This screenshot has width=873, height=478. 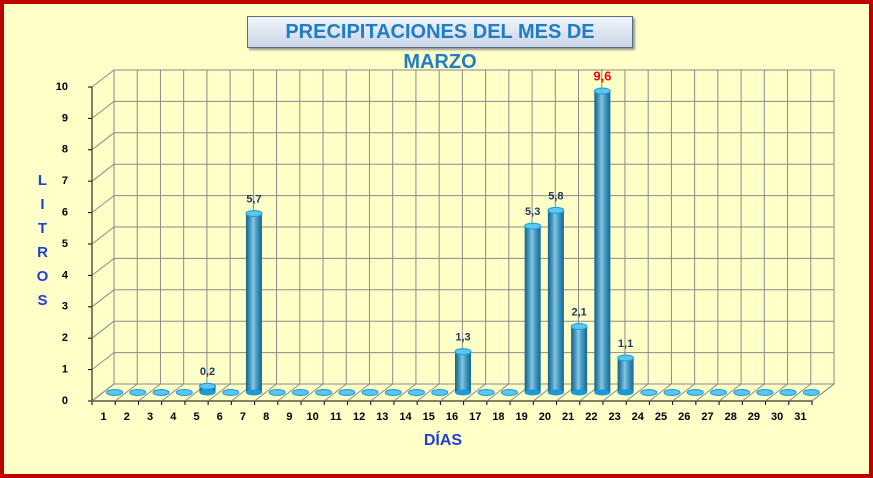 What do you see at coordinates (196, 417) in the screenshot?
I see `x-tick-label: 5` at bounding box center [196, 417].